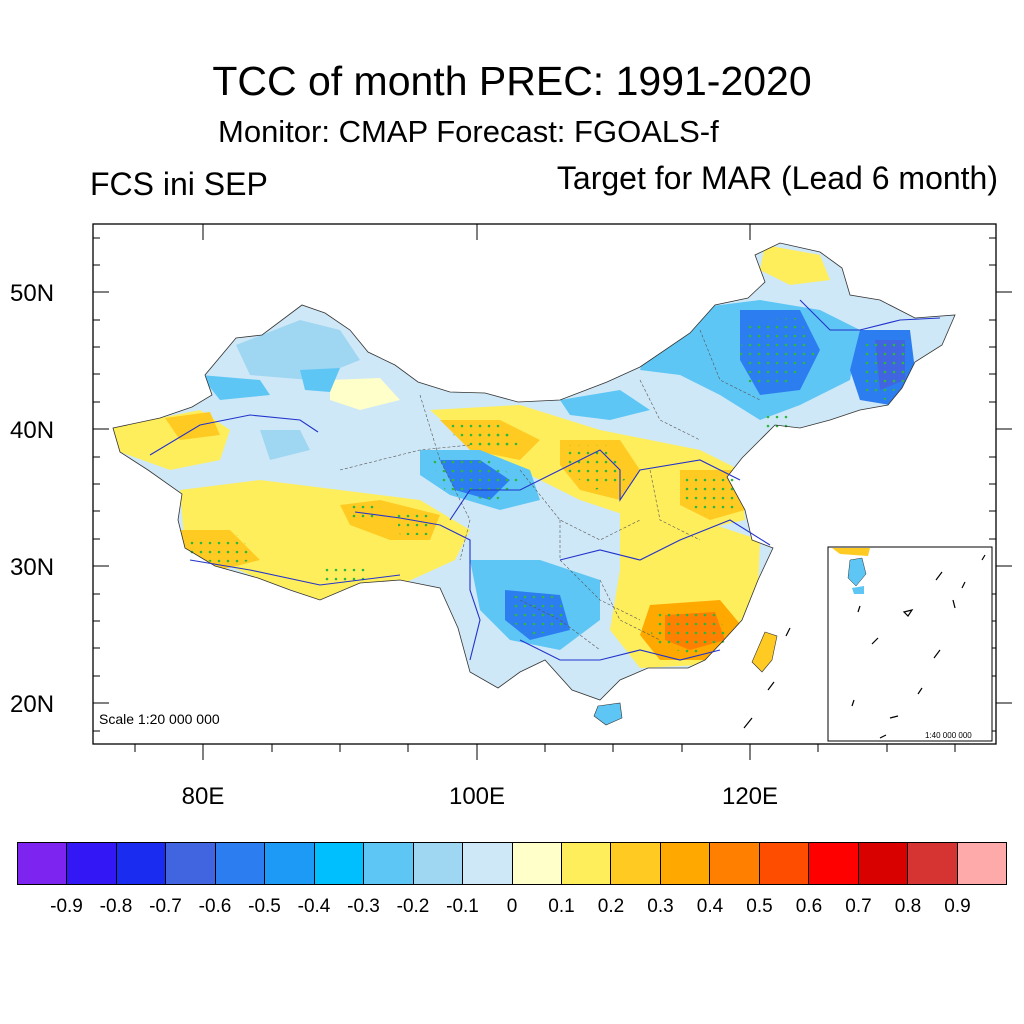  What do you see at coordinates (759, 906) in the screenshot?
I see `colorbar-tick-label: 0.5` at bounding box center [759, 906].